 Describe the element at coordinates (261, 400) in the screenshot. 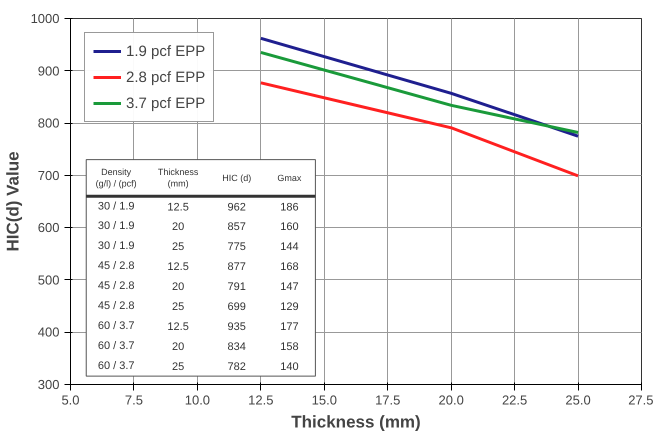

I see `x-tick-label: 12.5` at that location.